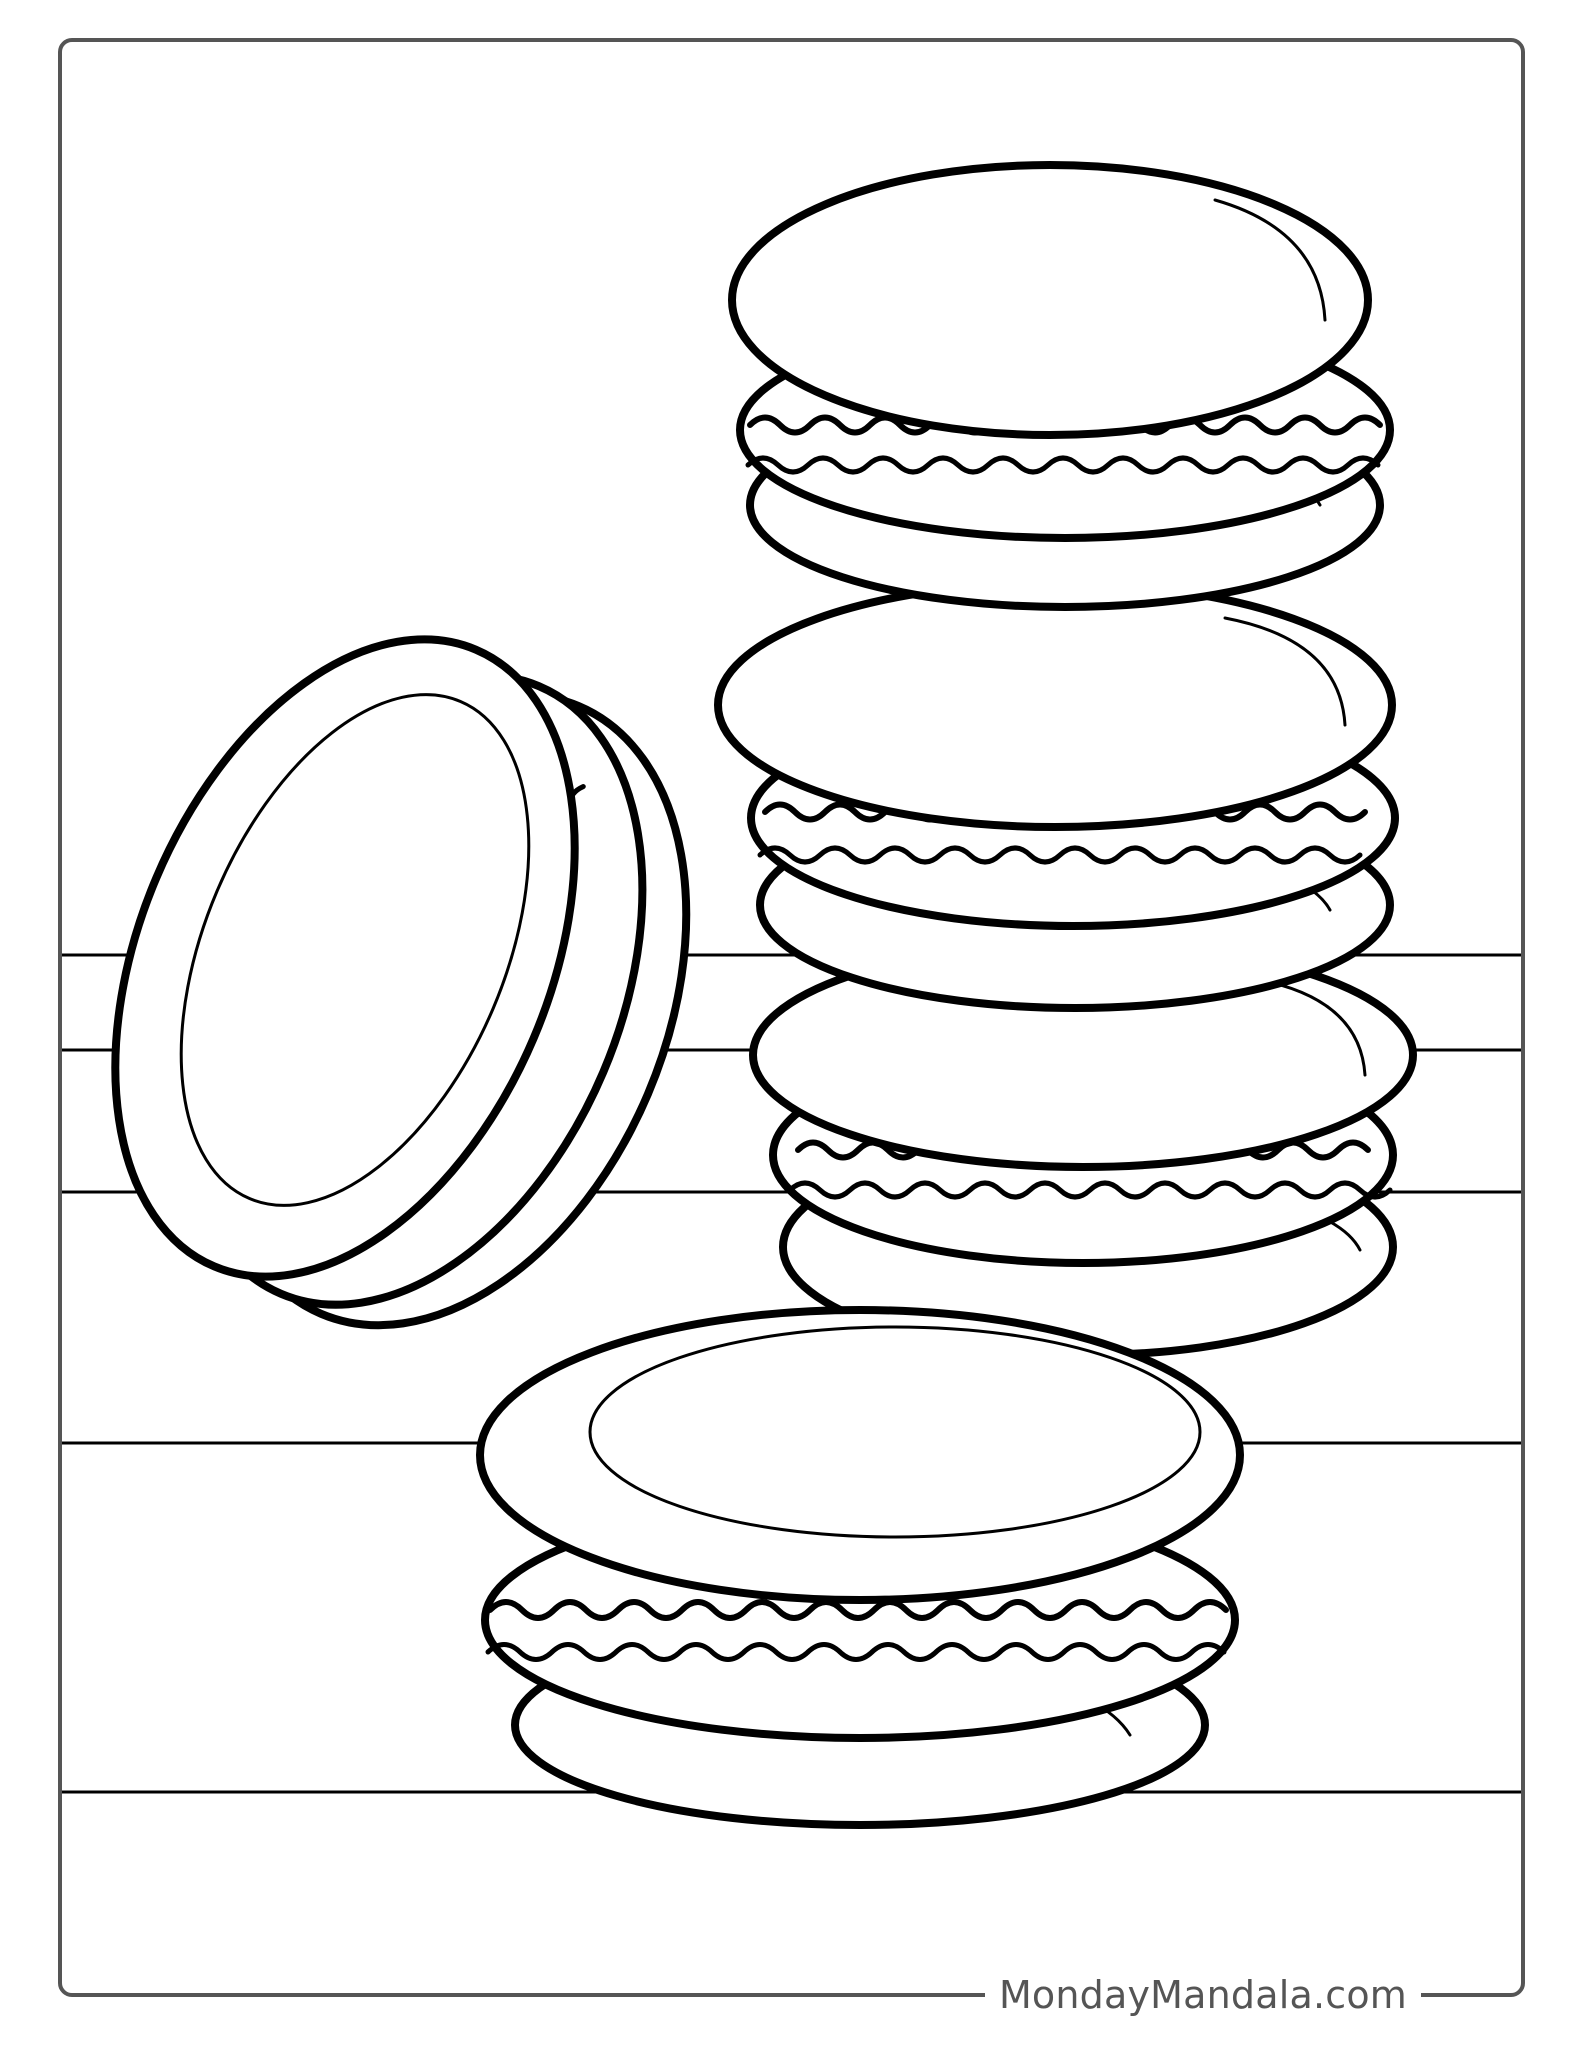  I want to click on macaron-tilted-left, so click(401, 982).